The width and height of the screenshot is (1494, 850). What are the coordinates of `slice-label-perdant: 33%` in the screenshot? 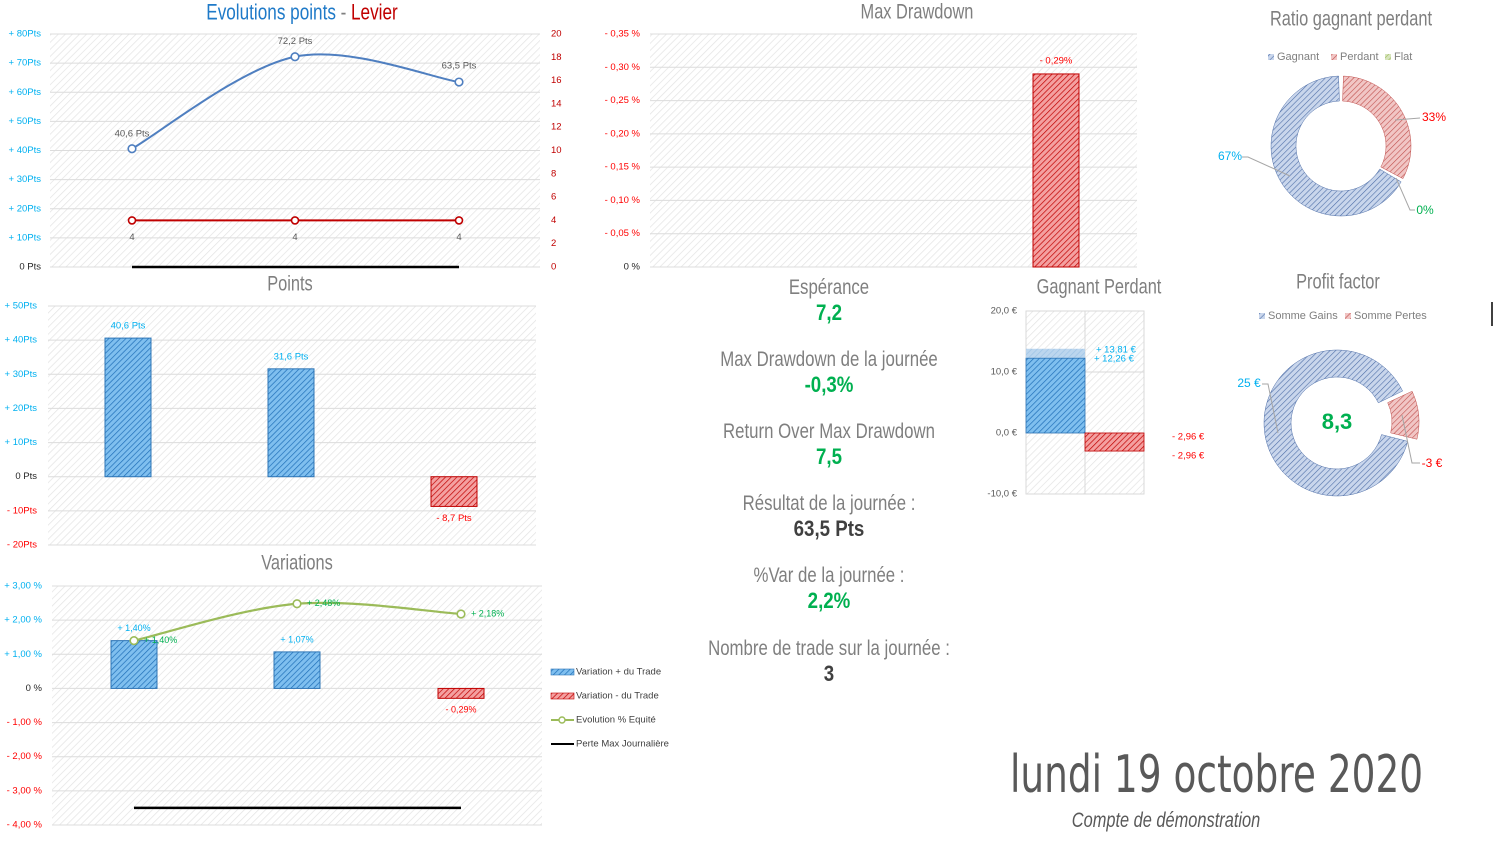 It's located at (1434, 117).